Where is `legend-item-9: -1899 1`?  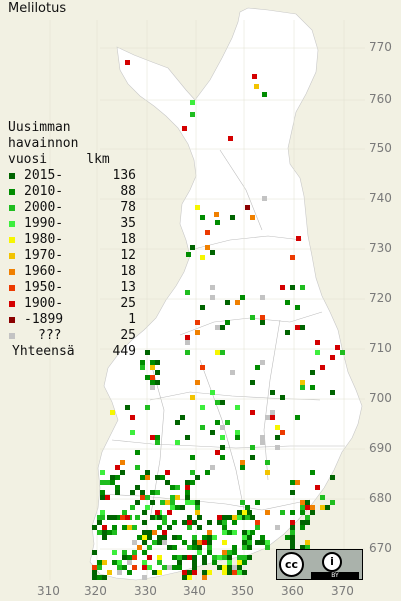 legend-item-9: -1899 1 is located at coordinates (72, 320).